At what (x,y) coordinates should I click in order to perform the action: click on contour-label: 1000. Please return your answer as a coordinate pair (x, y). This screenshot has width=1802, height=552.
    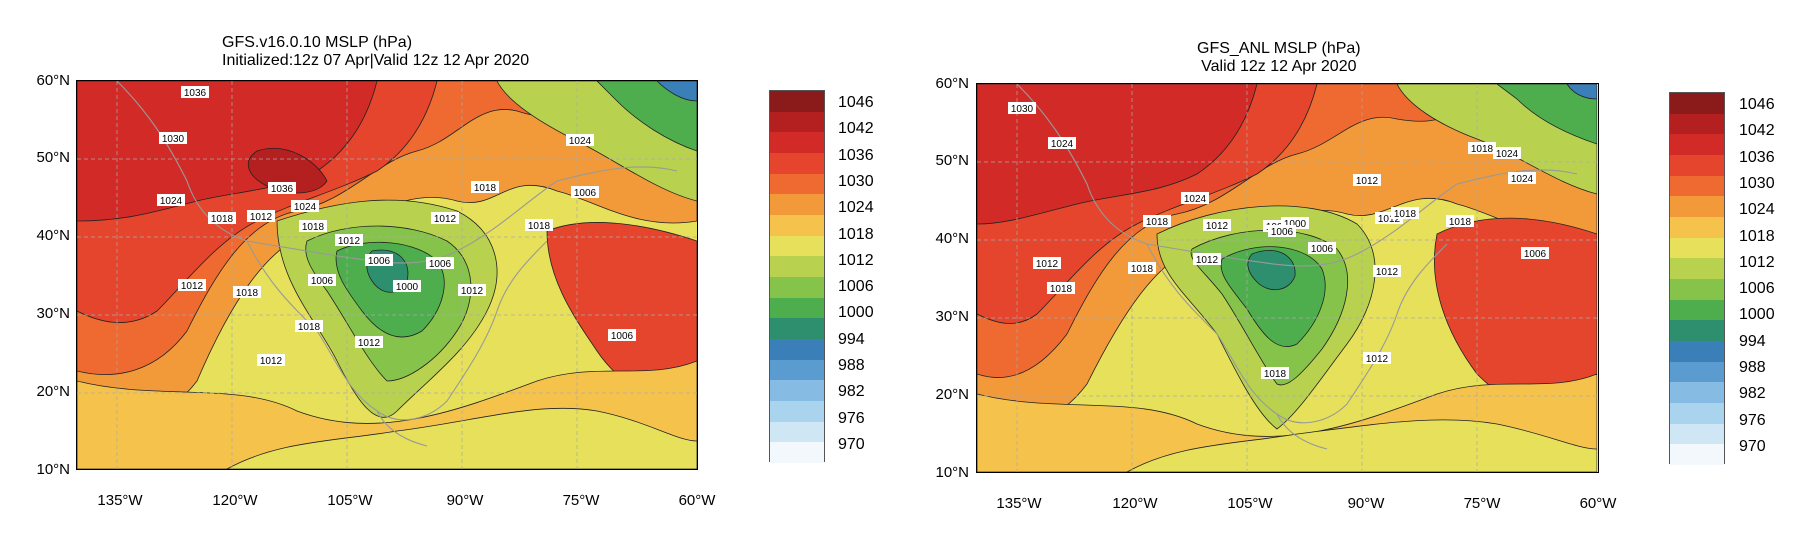
    Looking at the image, I should click on (407, 286).